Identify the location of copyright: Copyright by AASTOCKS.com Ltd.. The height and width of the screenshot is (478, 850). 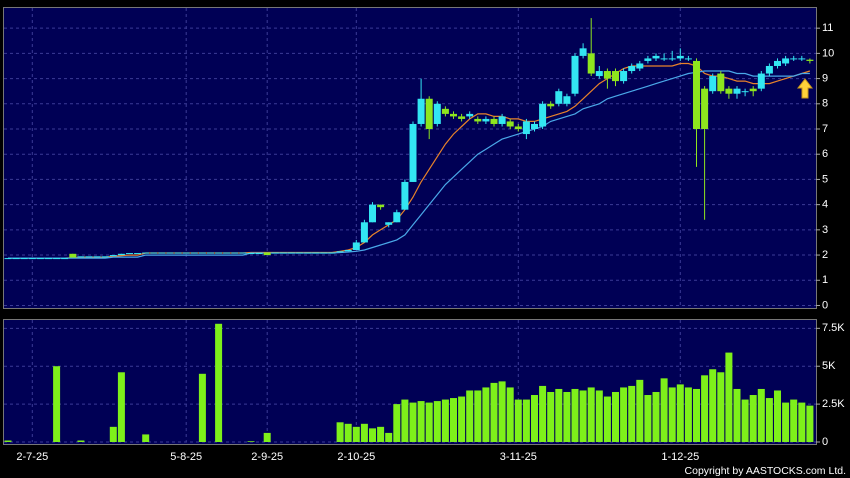
(765, 471).